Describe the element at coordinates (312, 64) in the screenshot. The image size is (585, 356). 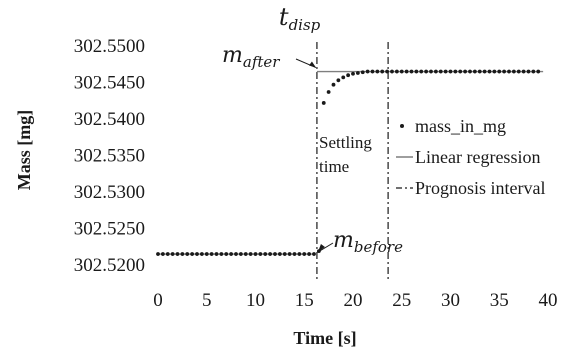
I see `m-after-arrowhead` at that location.